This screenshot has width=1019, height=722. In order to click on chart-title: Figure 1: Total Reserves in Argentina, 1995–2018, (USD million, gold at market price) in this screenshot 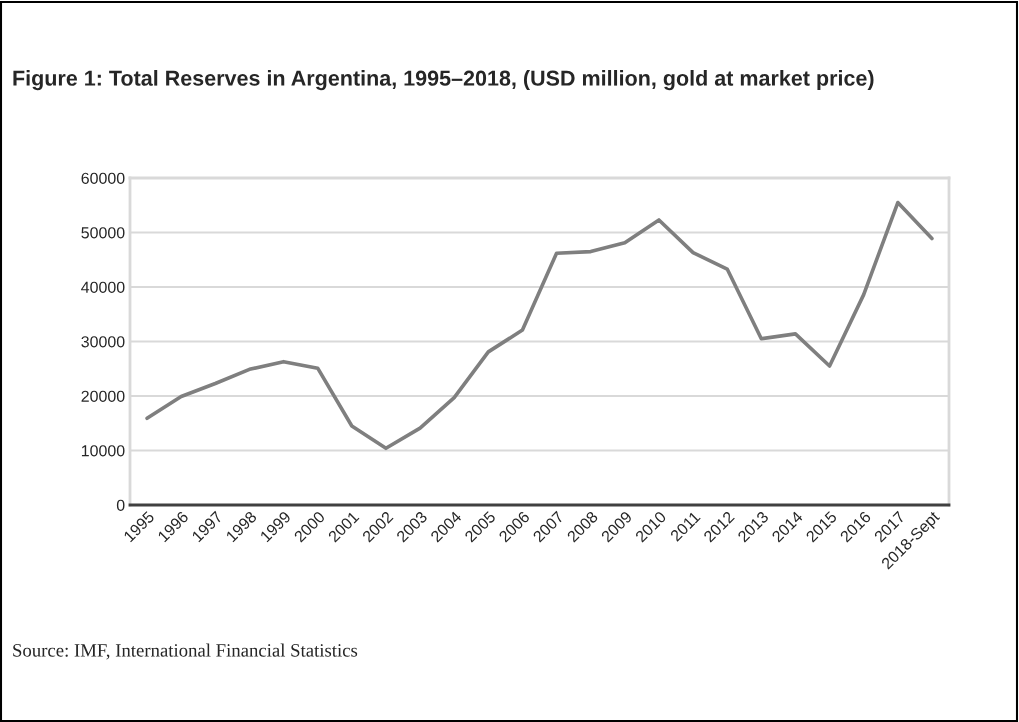, I will do `click(443, 80)`.